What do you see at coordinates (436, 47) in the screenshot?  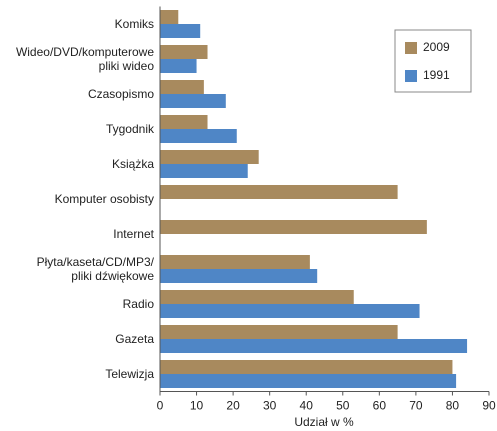 I see `legend-label: 2009` at bounding box center [436, 47].